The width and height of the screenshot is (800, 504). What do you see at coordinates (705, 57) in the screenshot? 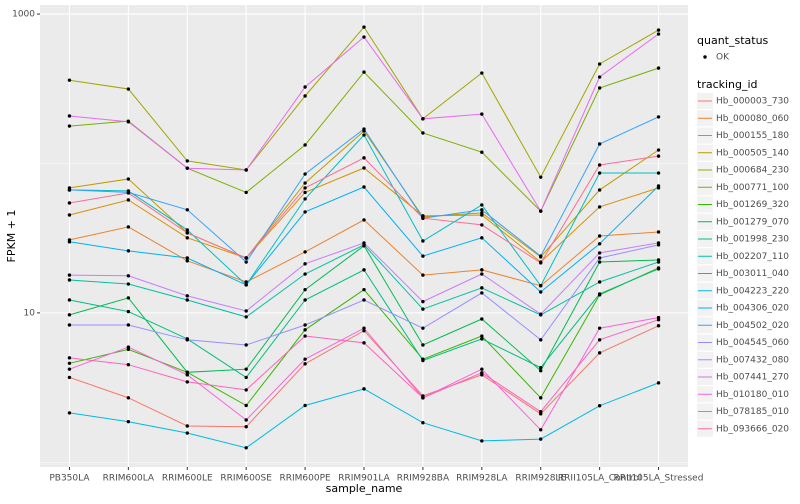
I see `legend-point` at bounding box center [705, 57].